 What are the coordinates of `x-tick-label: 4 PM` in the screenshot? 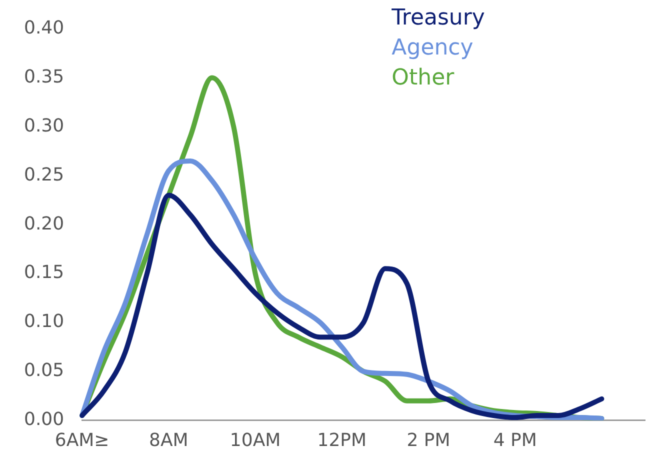 It's located at (515, 440).